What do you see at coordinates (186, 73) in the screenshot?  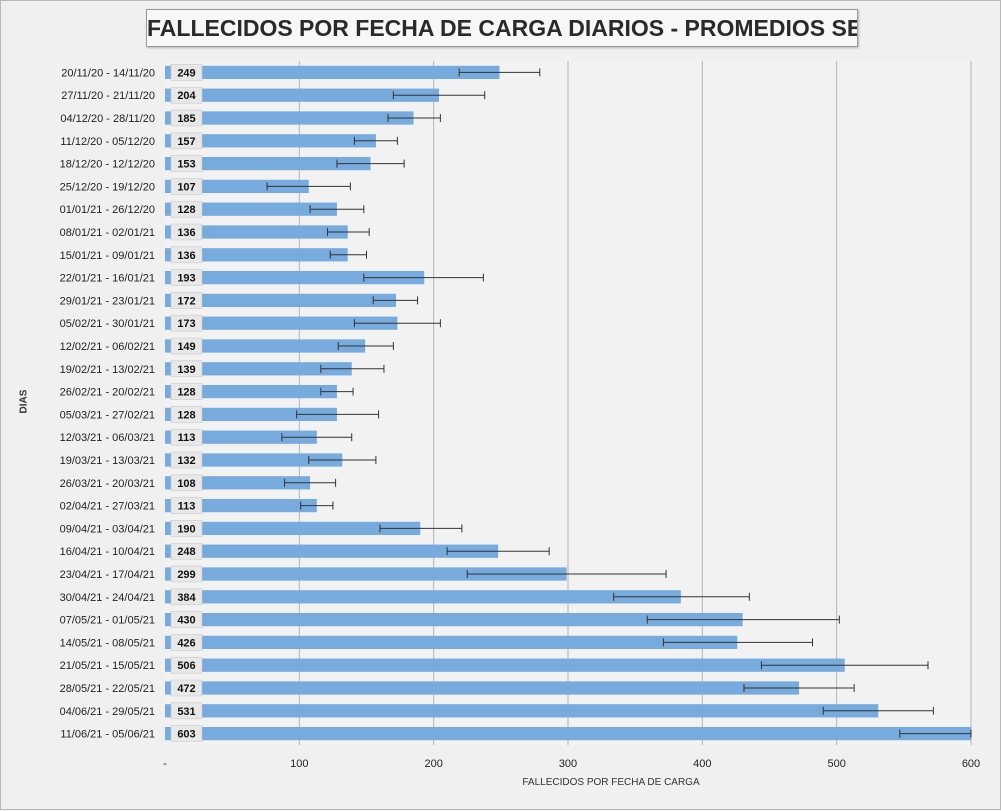 I see `data-label: 249` at bounding box center [186, 73].